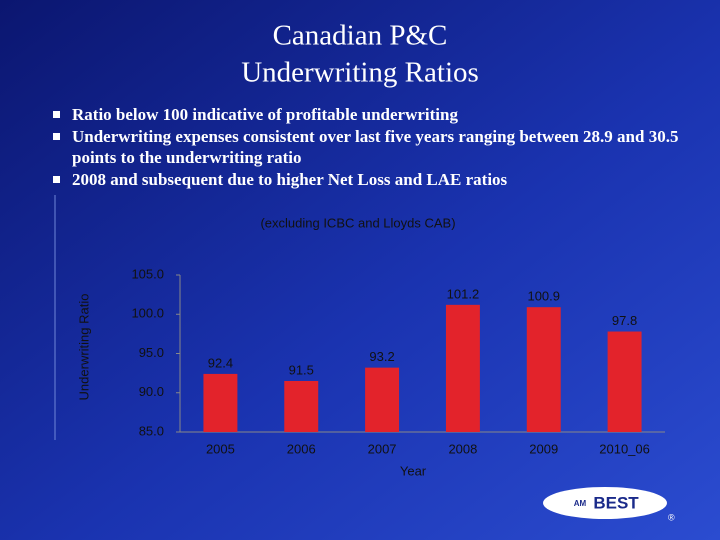 This screenshot has width=720, height=540. I want to click on slide-title: Underwriting Ratios, so click(360, 73).